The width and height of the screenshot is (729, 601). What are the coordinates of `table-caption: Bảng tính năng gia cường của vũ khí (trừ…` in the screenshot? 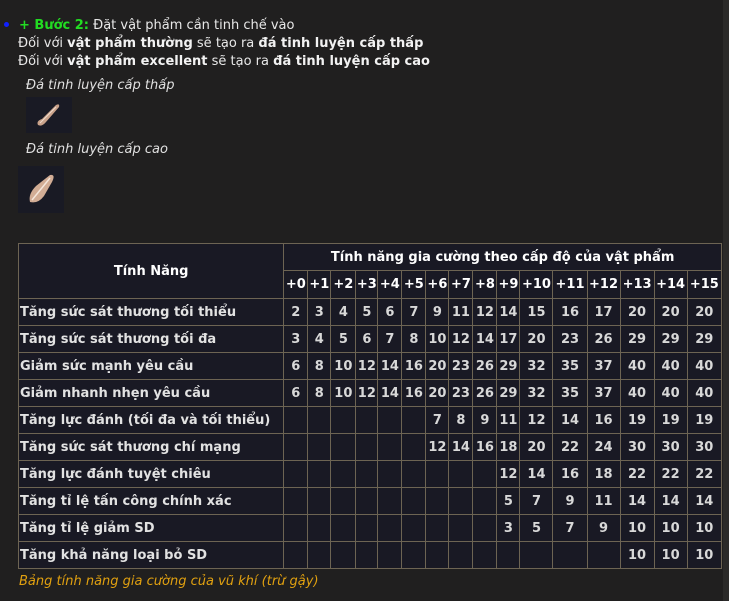 It's located at (169, 581).